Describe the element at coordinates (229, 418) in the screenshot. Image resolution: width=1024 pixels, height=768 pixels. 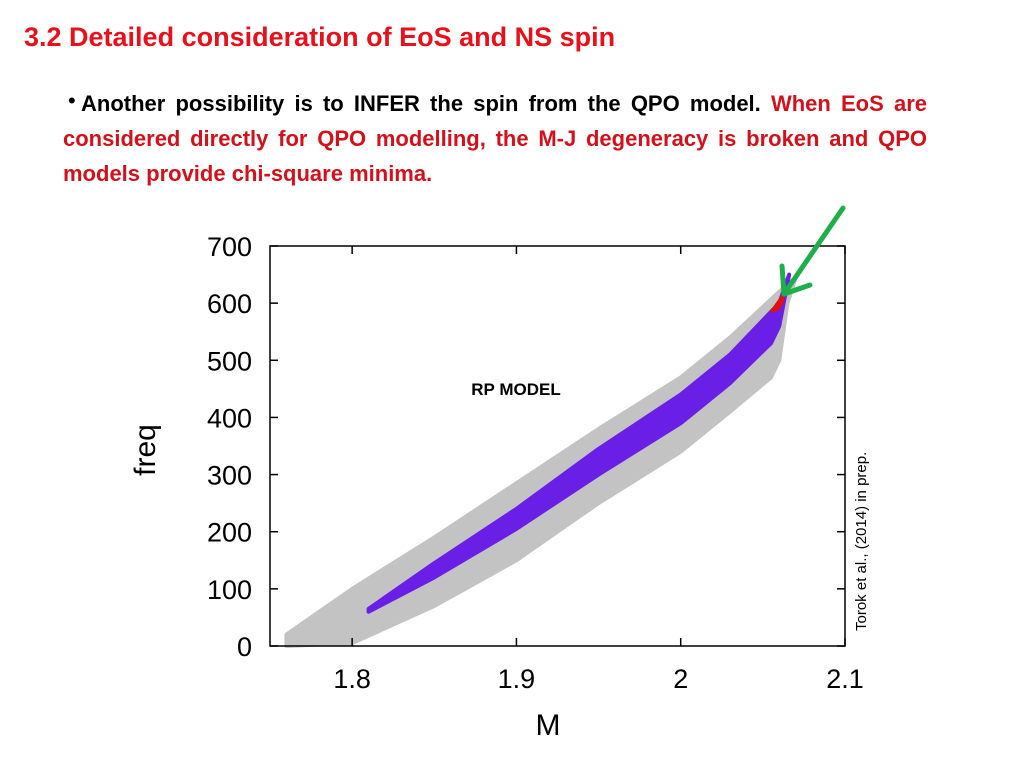
I see `y-tick-label: 400` at that location.